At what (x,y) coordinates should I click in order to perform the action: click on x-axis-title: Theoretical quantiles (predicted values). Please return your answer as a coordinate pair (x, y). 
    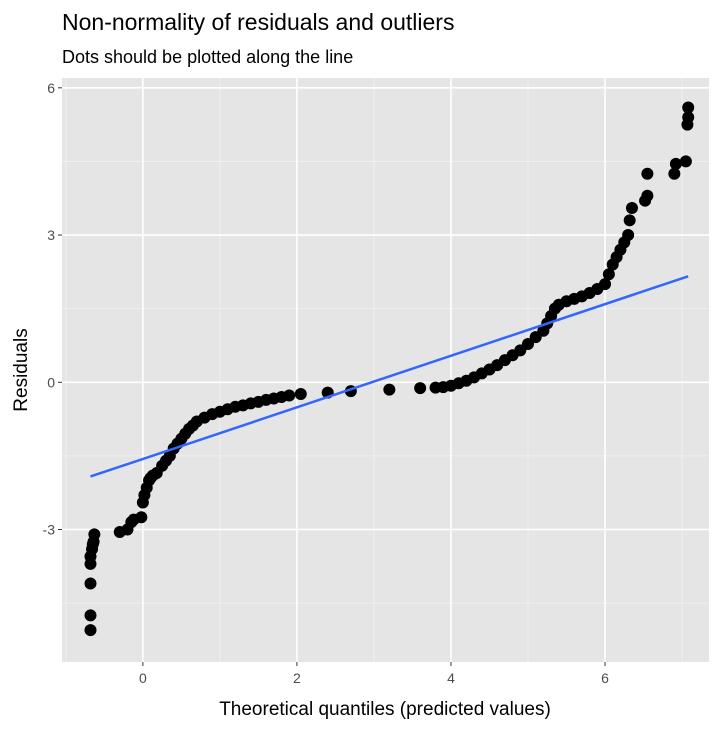
    Looking at the image, I should click on (385, 709).